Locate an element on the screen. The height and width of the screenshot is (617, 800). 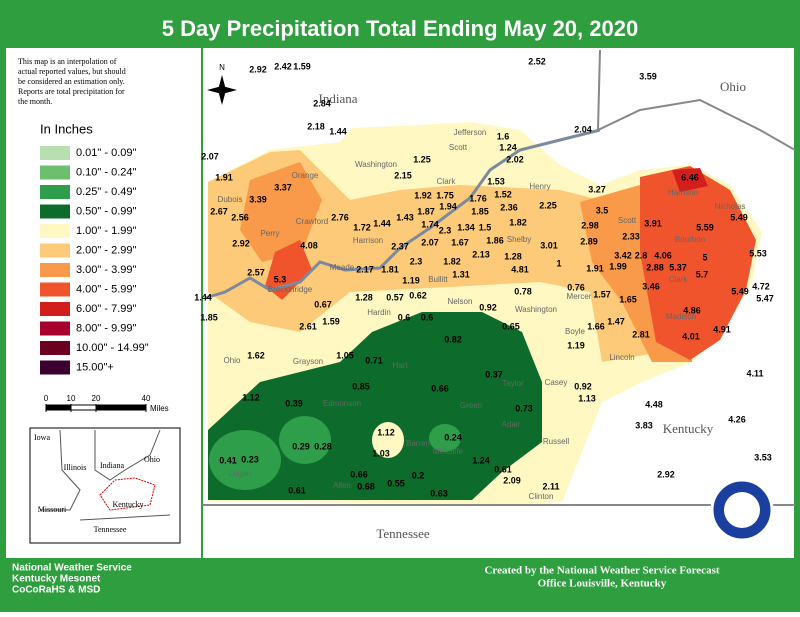
station-value: 2.98 is located at coordinates (590, 225).